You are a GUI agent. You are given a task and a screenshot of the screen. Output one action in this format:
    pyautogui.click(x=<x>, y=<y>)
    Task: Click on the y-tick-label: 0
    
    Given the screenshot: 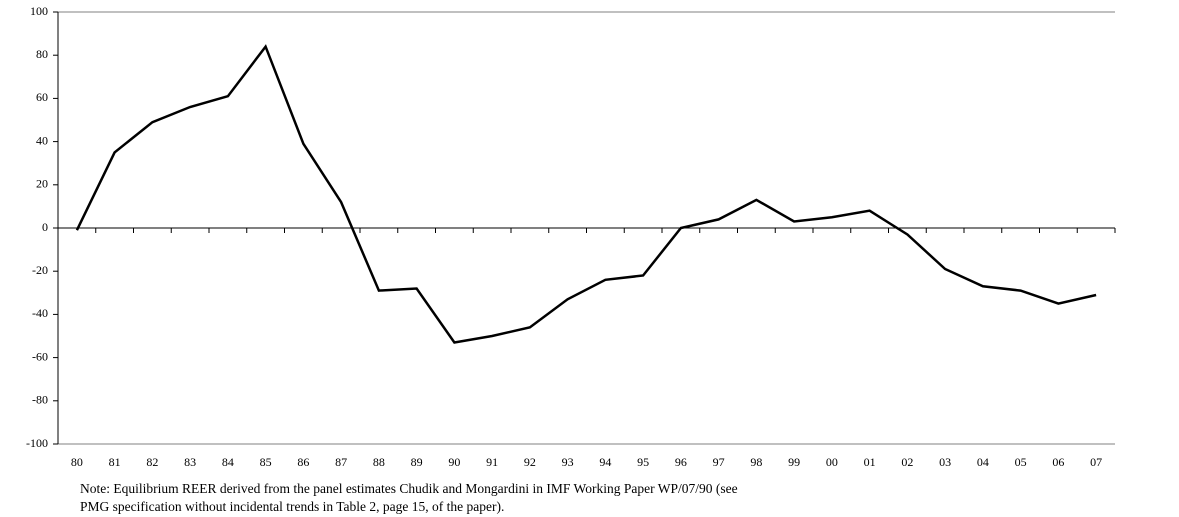 What is the action you would take?
    pyautogui.click(x=45, y=227)
    